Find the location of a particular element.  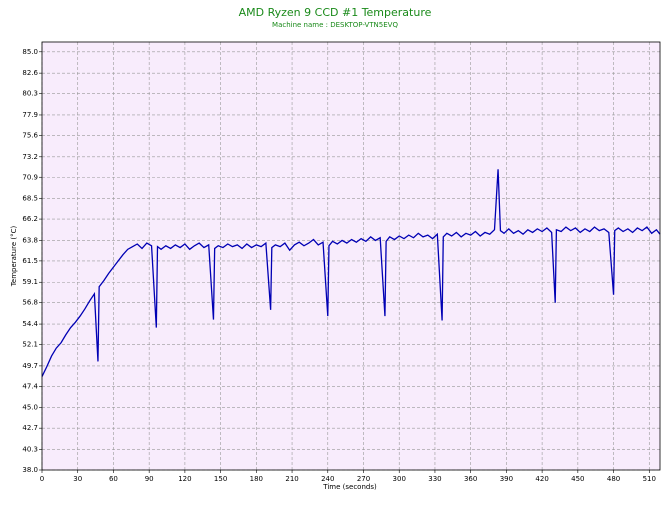

y-tick-label: 77.9 is located at coordinates (30, 115).